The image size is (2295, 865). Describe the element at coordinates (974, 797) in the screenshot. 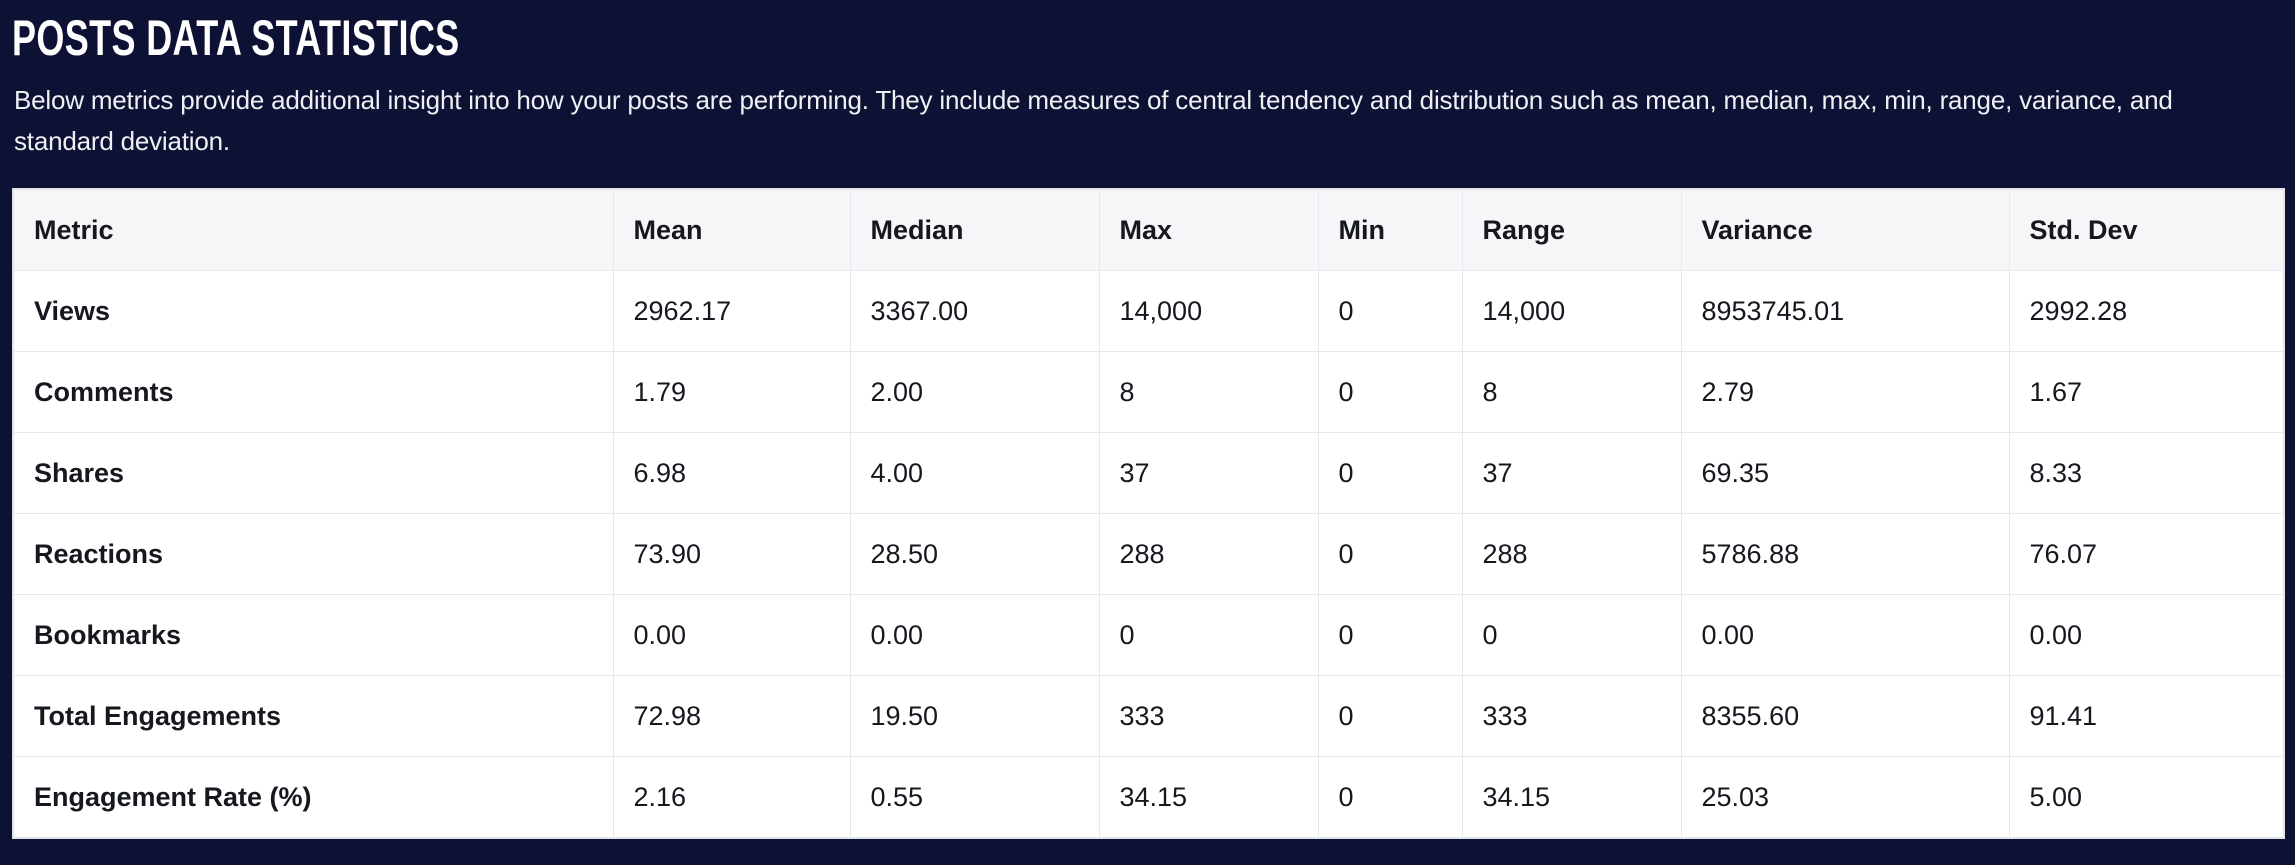

I see `engagement-rate-median: 0.55` at that location.